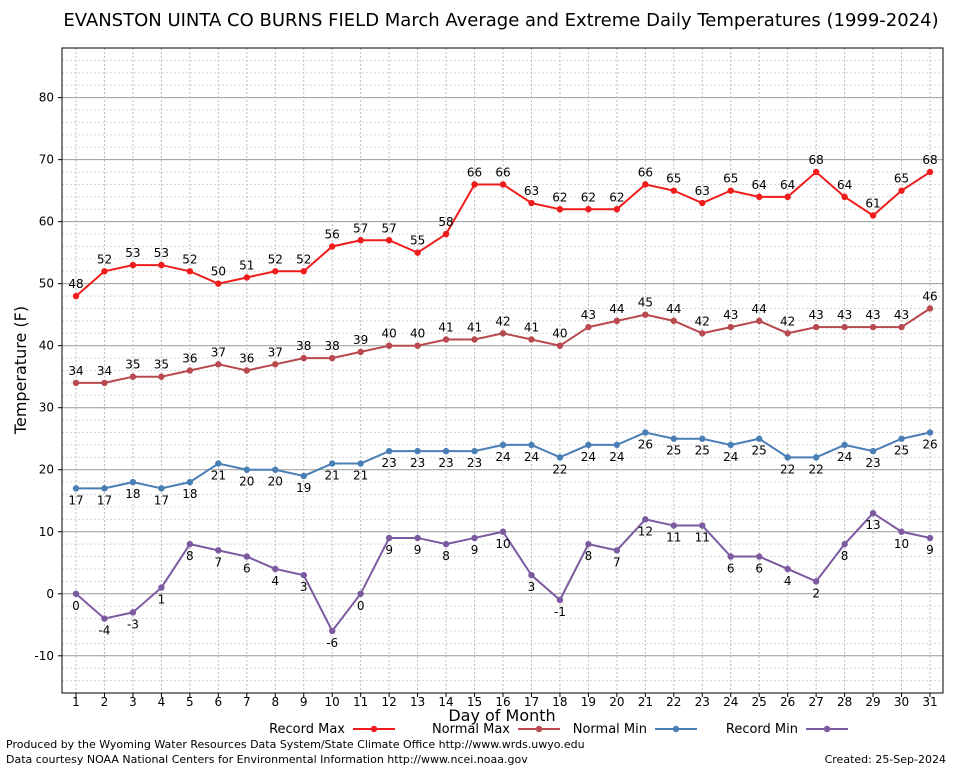 Image resolution: width=954 pixels, height=768 pixels. Describe the element at coordinates (275, 482) in the screenshot. I see `data-label: 20` at that location.